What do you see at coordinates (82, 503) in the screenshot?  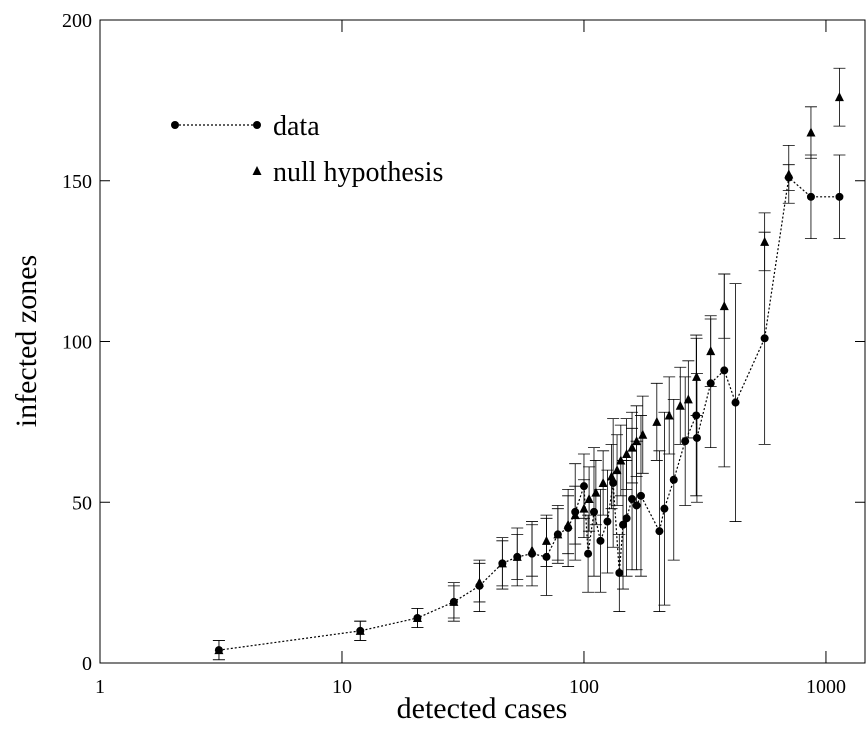 I see `y-tick-label: 50` at bounding box center [82, 503].